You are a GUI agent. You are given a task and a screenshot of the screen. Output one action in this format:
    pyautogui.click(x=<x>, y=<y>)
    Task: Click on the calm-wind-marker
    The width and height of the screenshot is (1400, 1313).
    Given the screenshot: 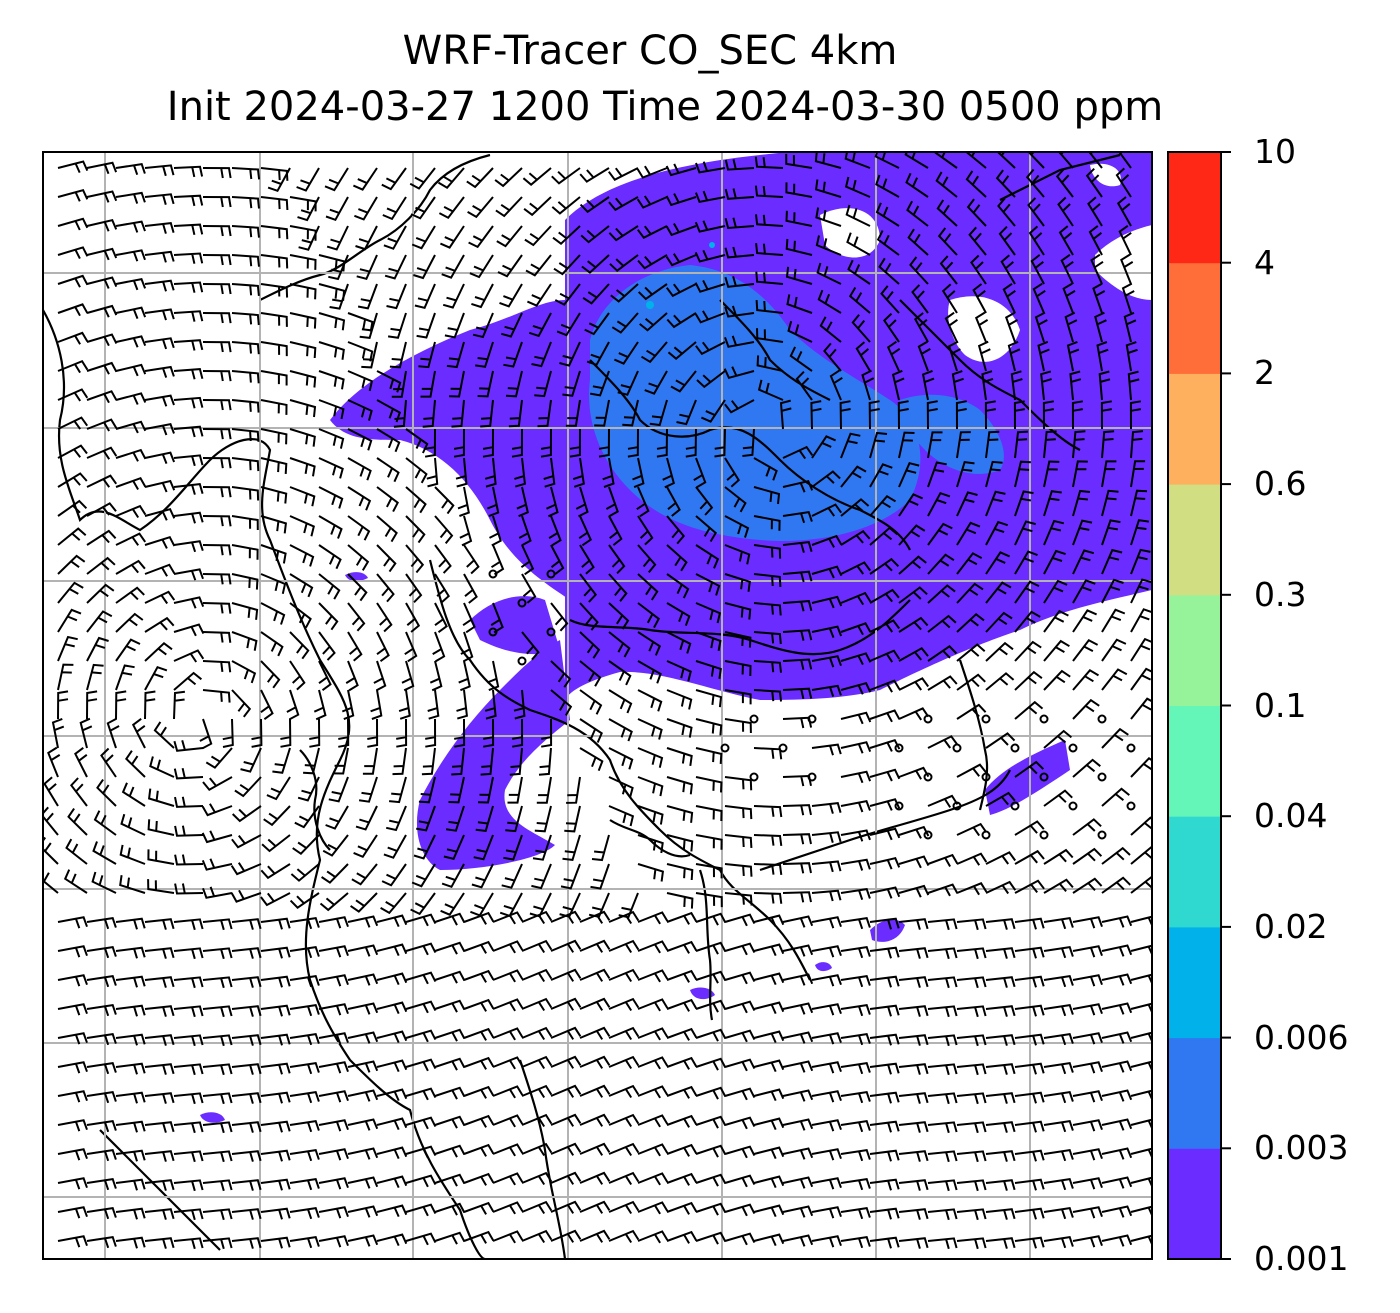 What is the action you would take?
    pyautogui.click(x=986, y=835)
    